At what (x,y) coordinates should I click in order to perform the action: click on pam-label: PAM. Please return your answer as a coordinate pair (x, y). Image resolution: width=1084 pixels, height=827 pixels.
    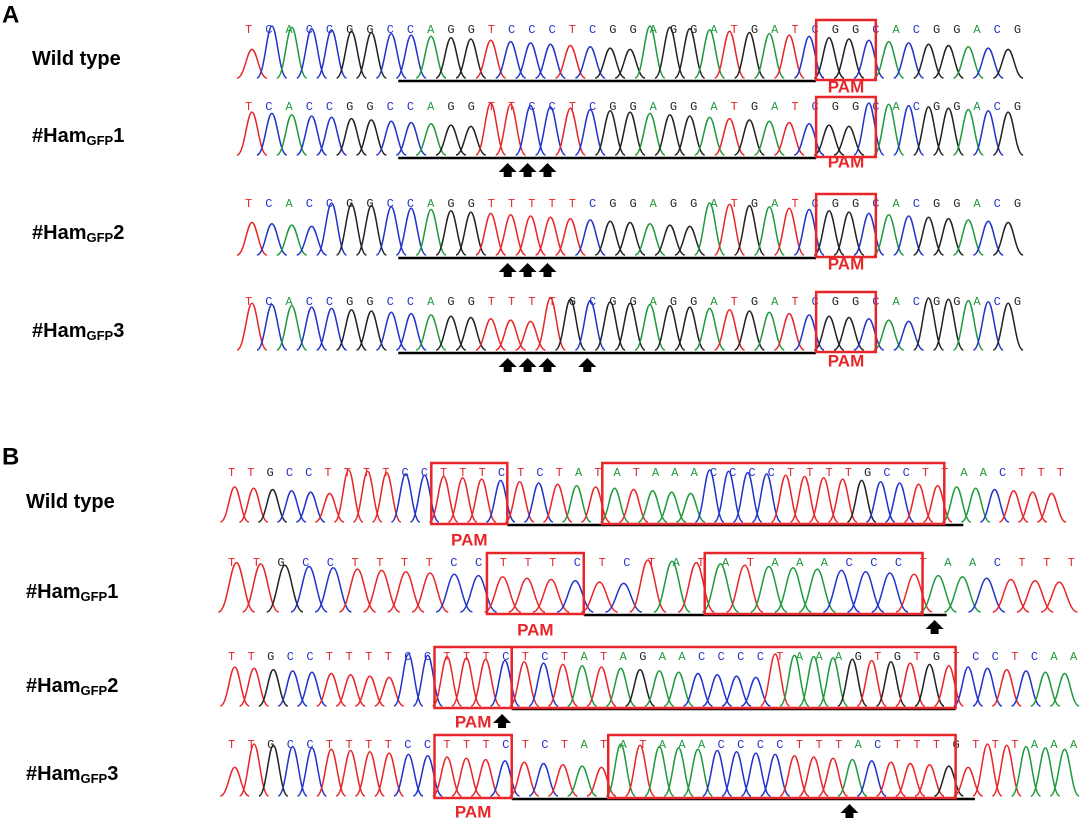
    Looking at the image, I should click on (473, 721).